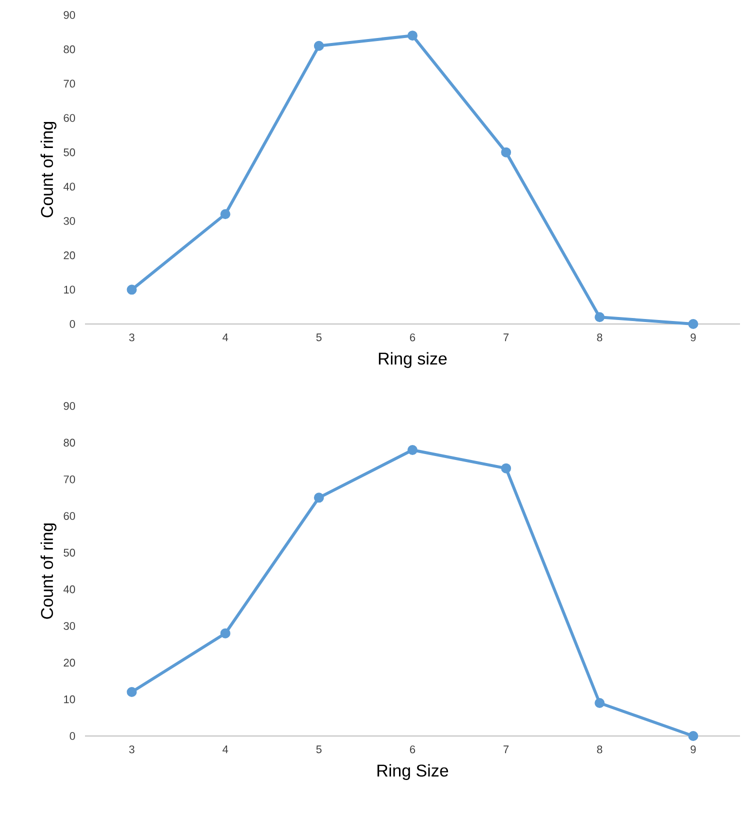 The height and width of the screenshot is (813, 751). What do you see at coordinates (412, 360) in the screenshot?
I see `x-axis-title: Ring size` at bounding box center [412, 360].